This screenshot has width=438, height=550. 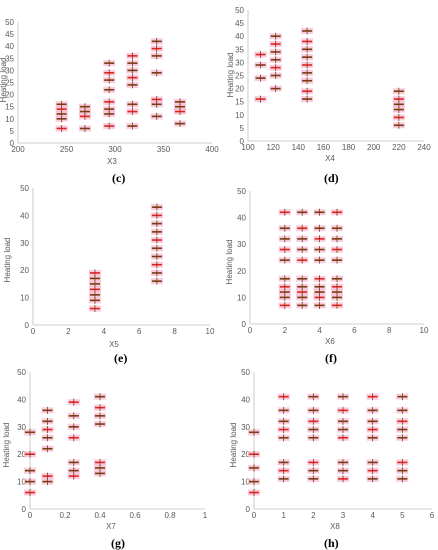 I want to click on x-tick-label: 3, so click(x=343, y=515).